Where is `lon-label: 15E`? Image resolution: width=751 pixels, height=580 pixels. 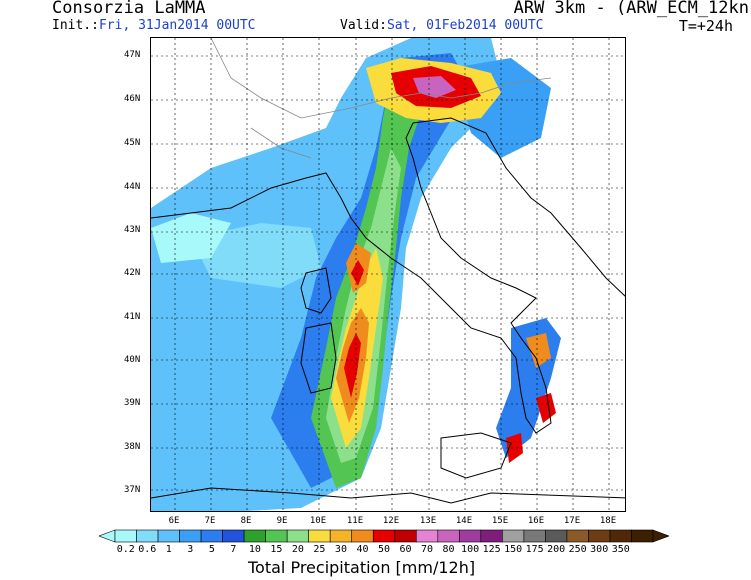 lon-label: 15E is located at coordinates (500, 521).